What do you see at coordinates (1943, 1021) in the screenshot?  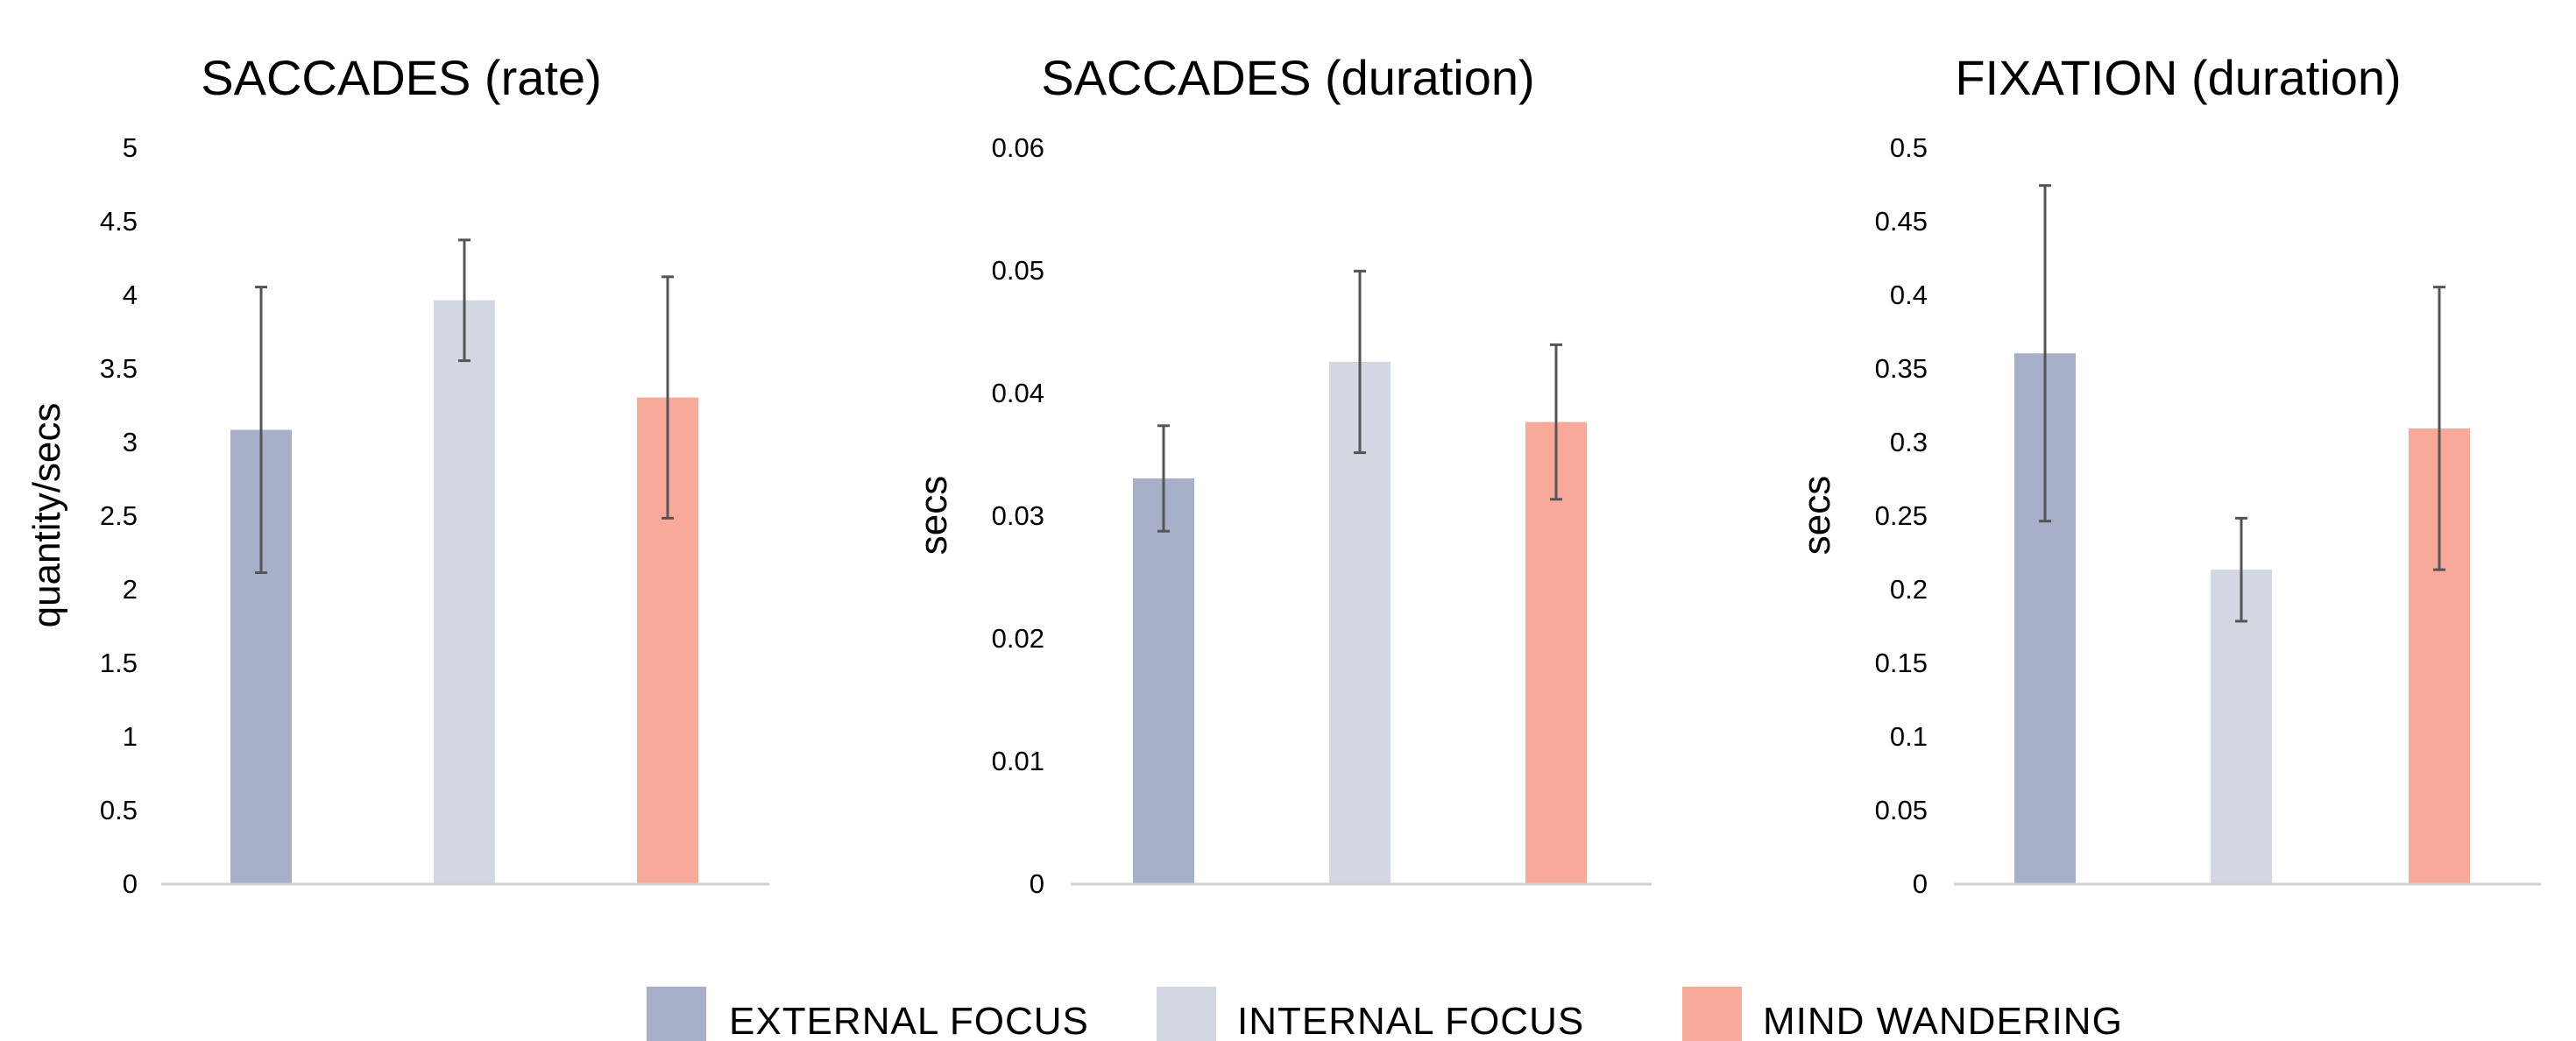 I see `legend-label: MIND WANDERING` at bounding box center [1943, 1021].